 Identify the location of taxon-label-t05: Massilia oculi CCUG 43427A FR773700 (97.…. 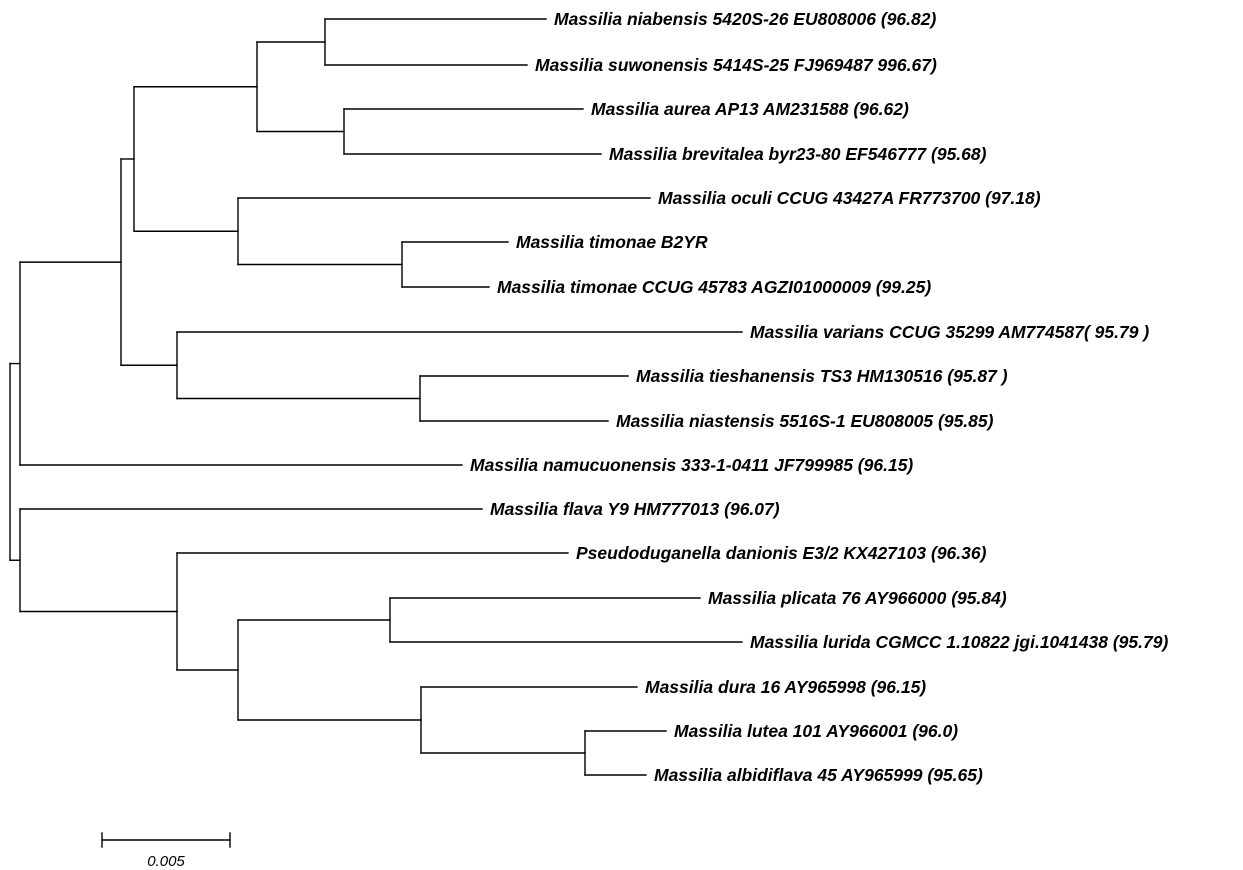
(849, 198).